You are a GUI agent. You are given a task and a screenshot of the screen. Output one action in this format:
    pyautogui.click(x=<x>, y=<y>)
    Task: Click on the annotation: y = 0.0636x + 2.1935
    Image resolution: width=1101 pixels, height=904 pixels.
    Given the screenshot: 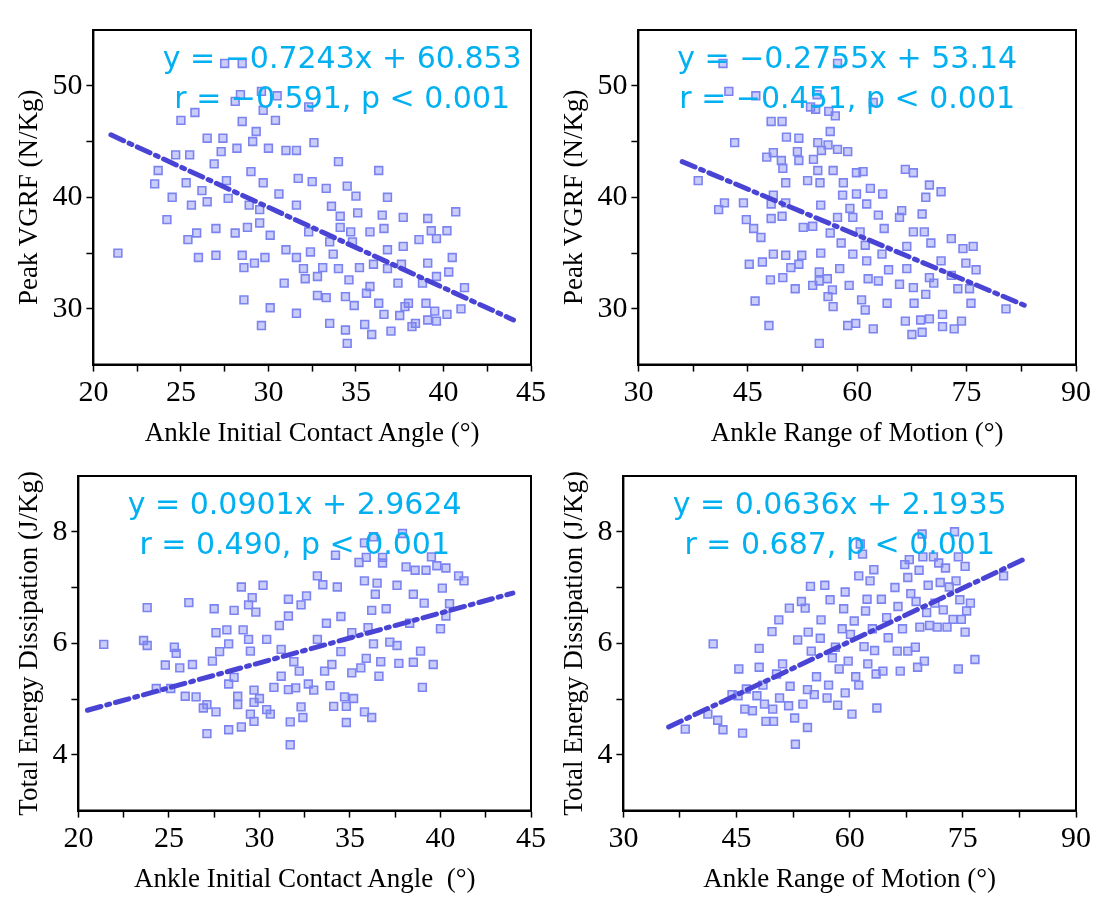 What is the action you would take?
    pyautogui.click(x=839, y=503)
    